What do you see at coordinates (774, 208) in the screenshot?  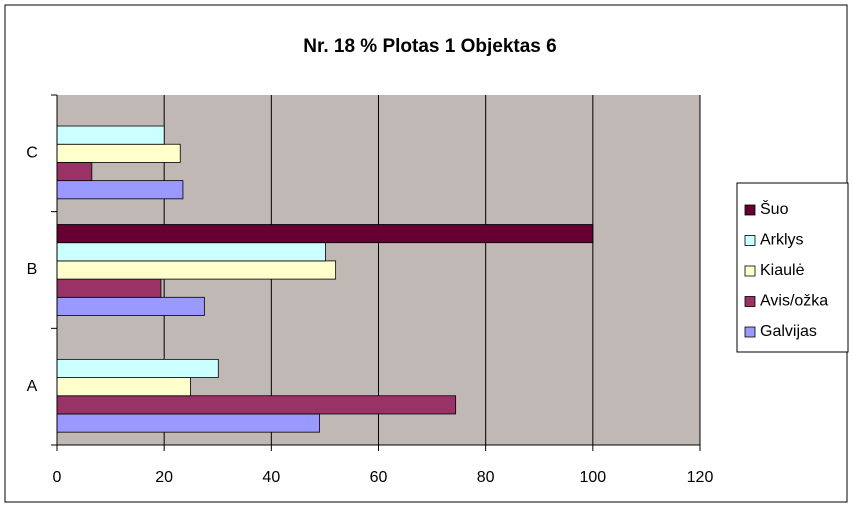 I see `legend-label: Šuo` at bounding box center [774, 208].